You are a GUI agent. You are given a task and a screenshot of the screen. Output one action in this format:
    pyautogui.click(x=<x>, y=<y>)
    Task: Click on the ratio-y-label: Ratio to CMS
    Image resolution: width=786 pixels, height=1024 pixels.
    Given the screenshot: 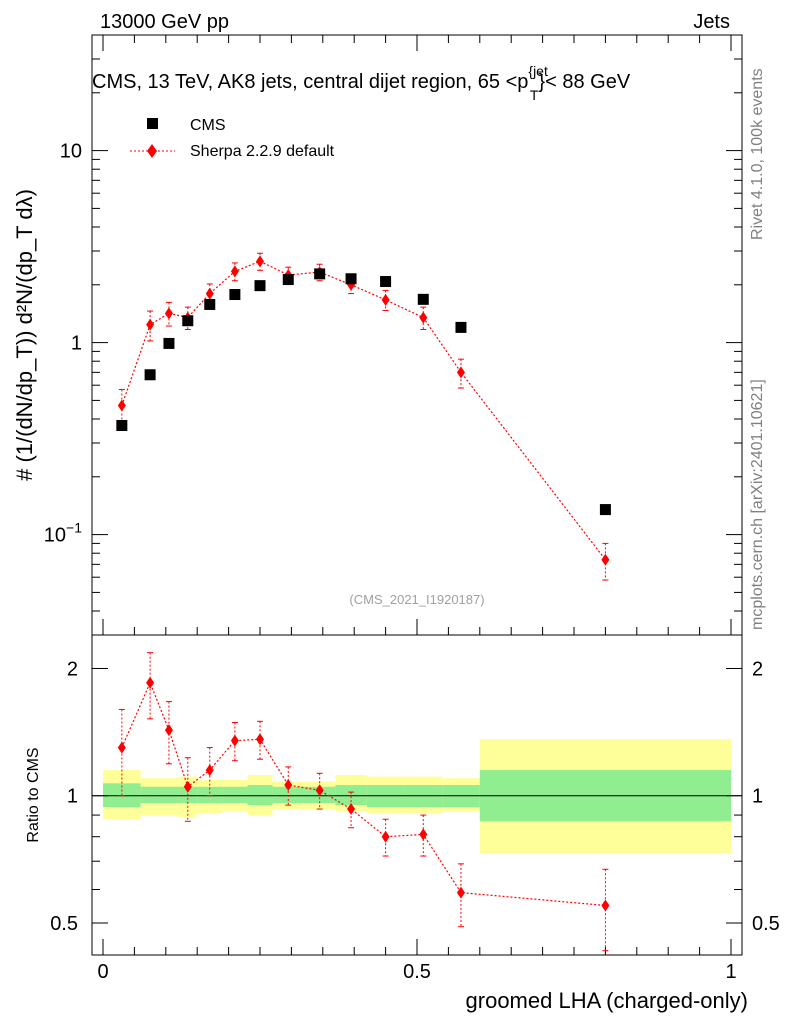 What is the action you would take?
    pyautogui.click(x=33, y=794)
    